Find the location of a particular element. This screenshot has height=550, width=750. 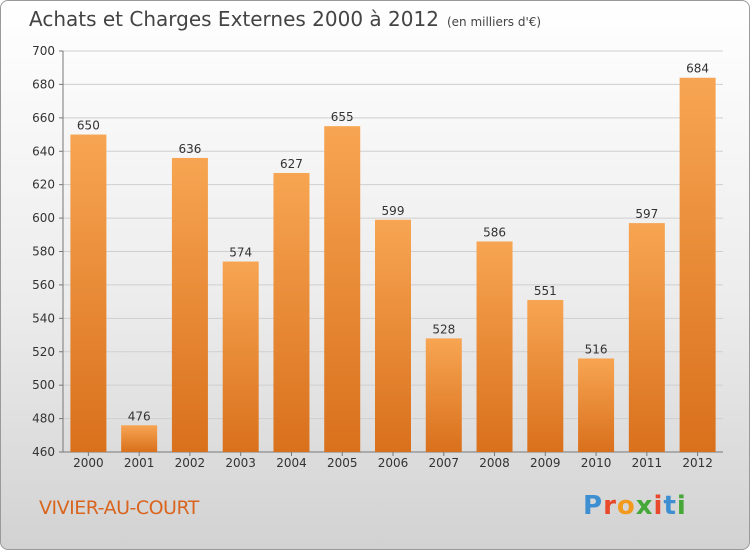

y-tick-label: 480 is located at coordinates (43, 419).